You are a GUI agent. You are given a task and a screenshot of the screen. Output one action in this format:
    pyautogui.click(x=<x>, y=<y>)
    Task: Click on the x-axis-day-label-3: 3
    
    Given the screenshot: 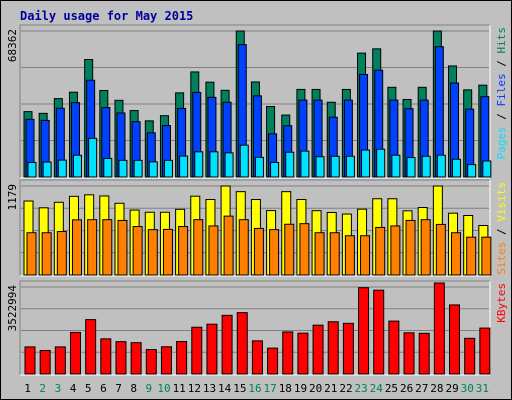 What is the action you would take?
    pyautogui.click(x=58, y=388)
    